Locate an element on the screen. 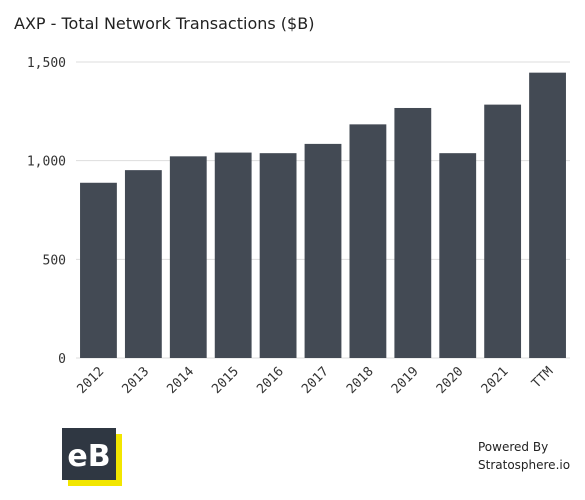 The image size is (585, 500). y-tick-label: 500 is located at coordinates (54, 260).